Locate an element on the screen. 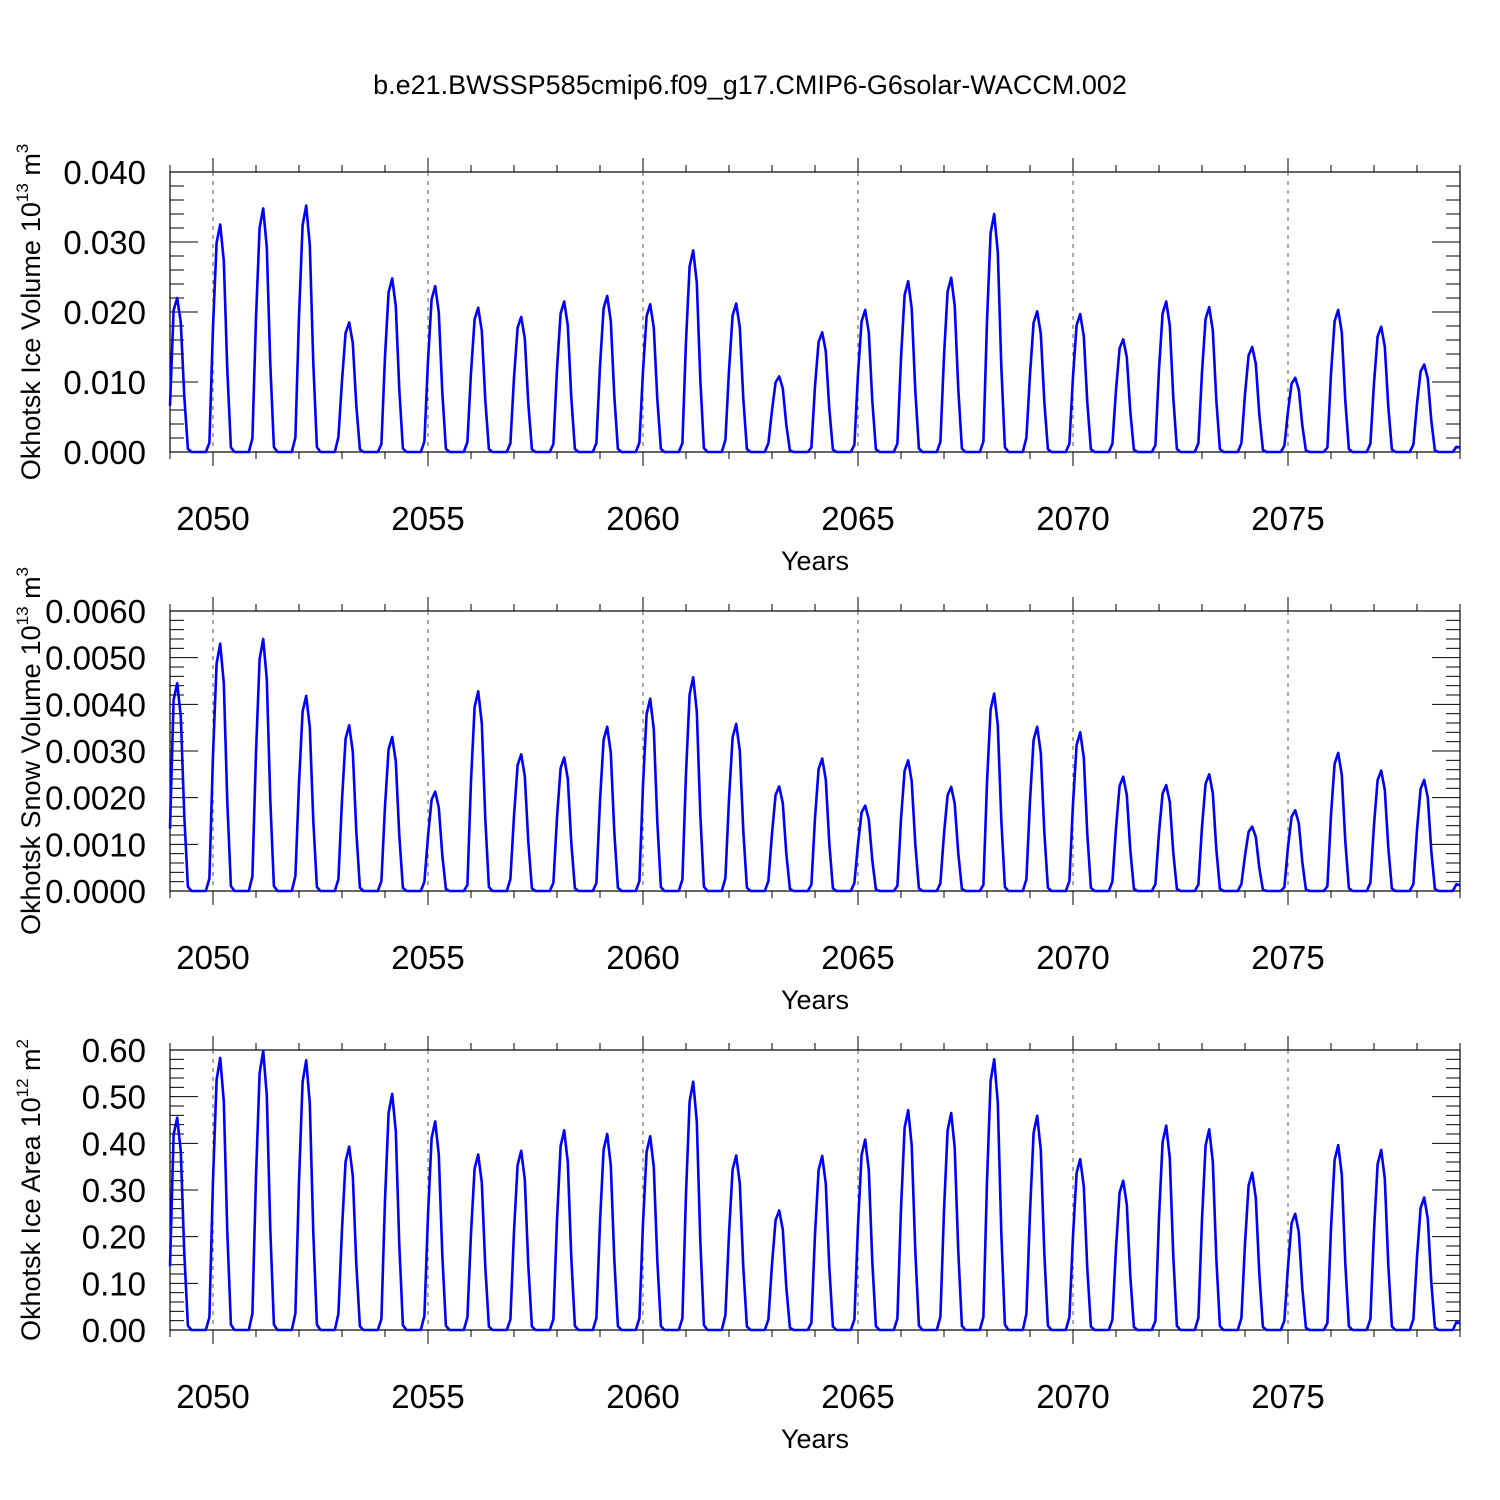 This screenshot has width=1500, height=1500. y-axis-label-text: Okhotsk Ice Volume is located at coordinates (31, 360).